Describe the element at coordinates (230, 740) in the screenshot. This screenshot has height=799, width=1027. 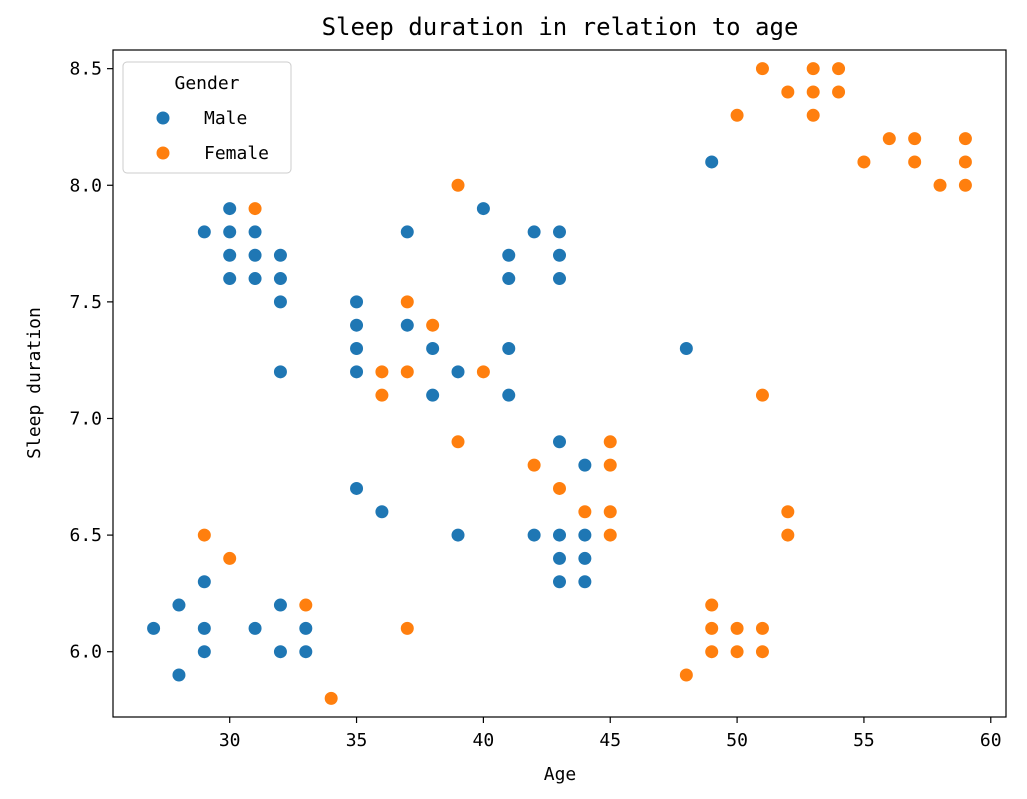
I see `x-tick-label: 30` at that location.